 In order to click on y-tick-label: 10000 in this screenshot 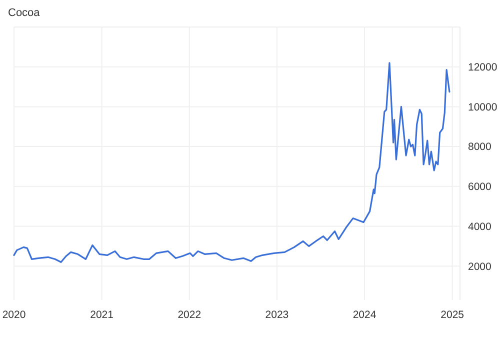, I will do `click(483, 107)`.